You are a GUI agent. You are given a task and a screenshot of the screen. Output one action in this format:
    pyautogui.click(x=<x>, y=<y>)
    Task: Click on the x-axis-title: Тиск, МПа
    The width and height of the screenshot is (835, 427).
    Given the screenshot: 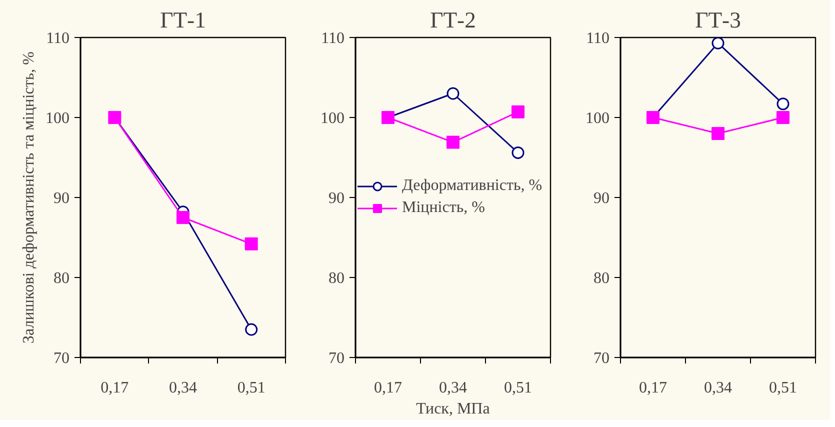 What is the action you would take?
    pyautogui.click(x=453, y=409)
    